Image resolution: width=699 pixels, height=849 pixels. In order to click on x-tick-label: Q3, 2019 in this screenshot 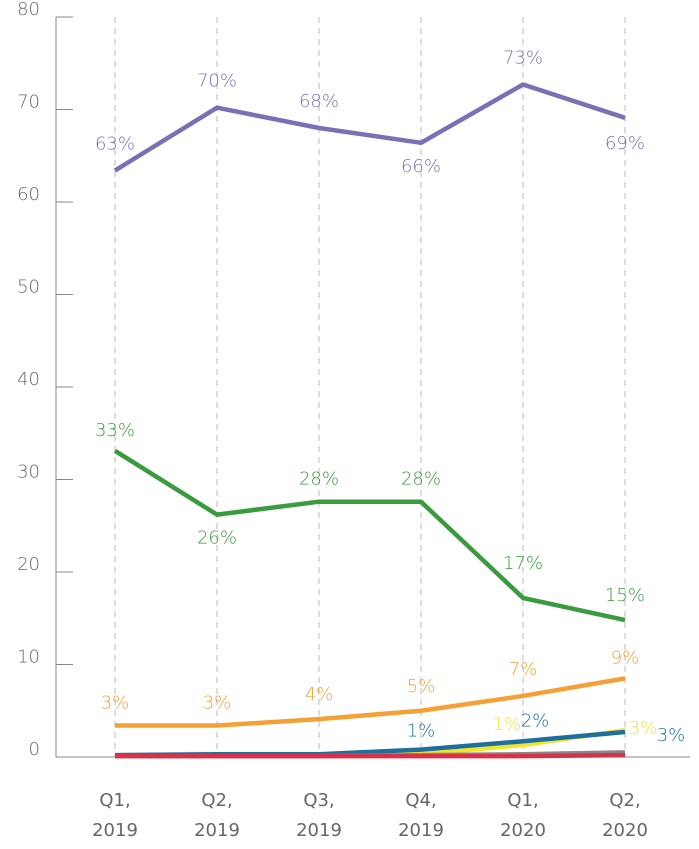, I will do `click(319, 815)`.